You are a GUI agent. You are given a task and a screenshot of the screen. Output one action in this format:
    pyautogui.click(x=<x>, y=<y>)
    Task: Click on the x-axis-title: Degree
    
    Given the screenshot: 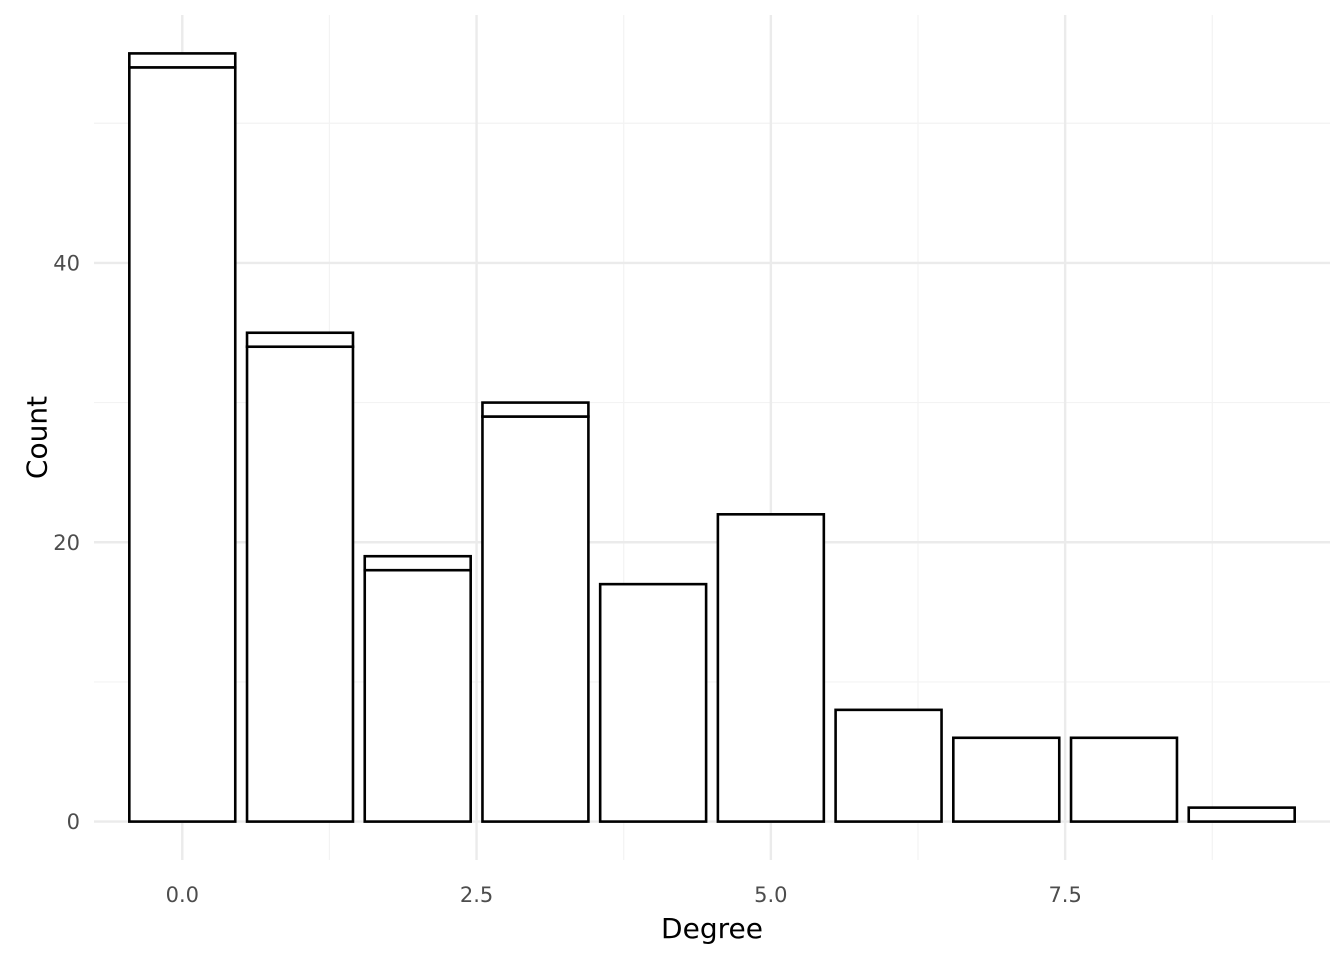 What is the action you would take?
    pyautogui.click(x=712, y=928)
    